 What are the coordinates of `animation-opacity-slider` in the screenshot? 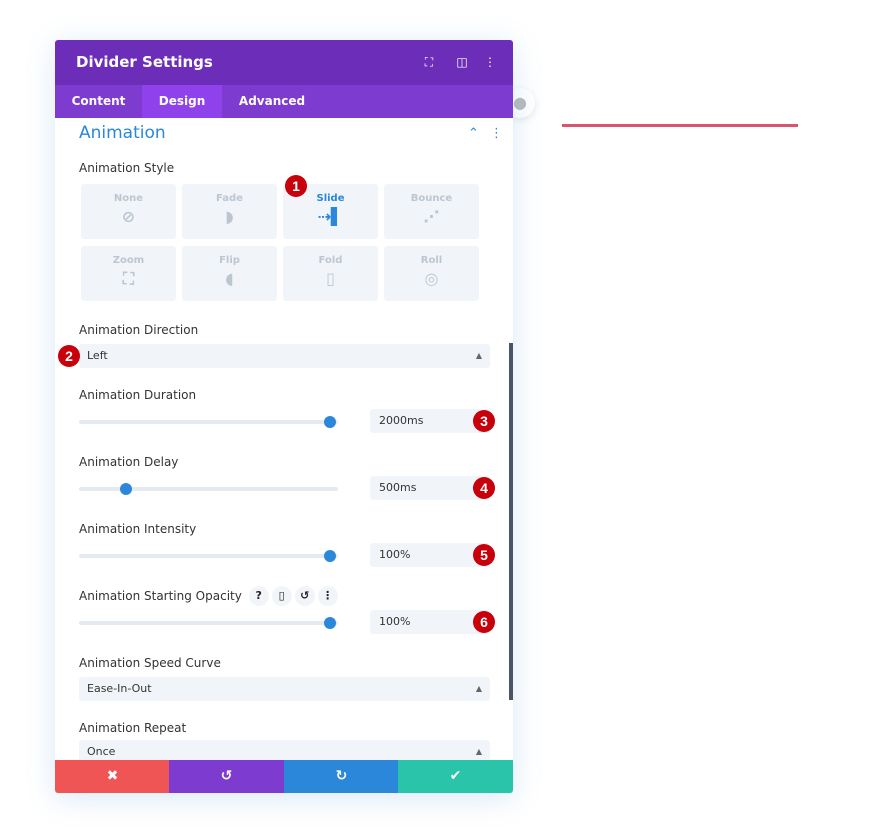 It's located at (208, 623).